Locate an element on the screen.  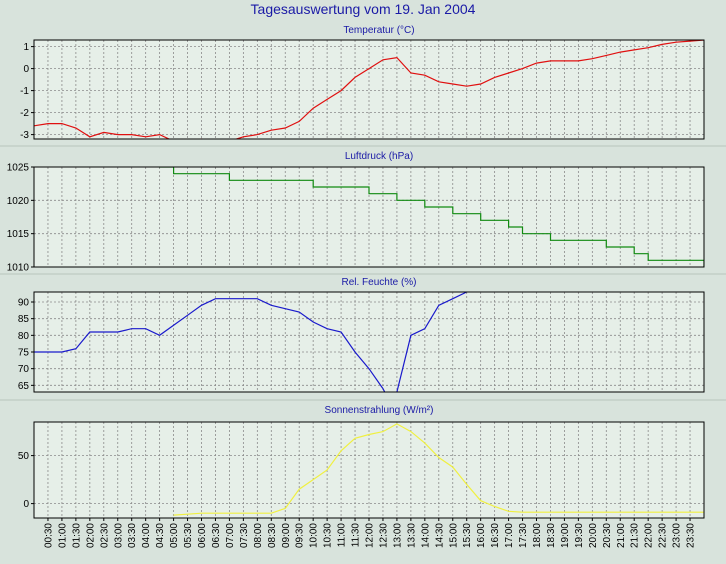
y-tick-label: 1010 is located at coordinates (18, 268).